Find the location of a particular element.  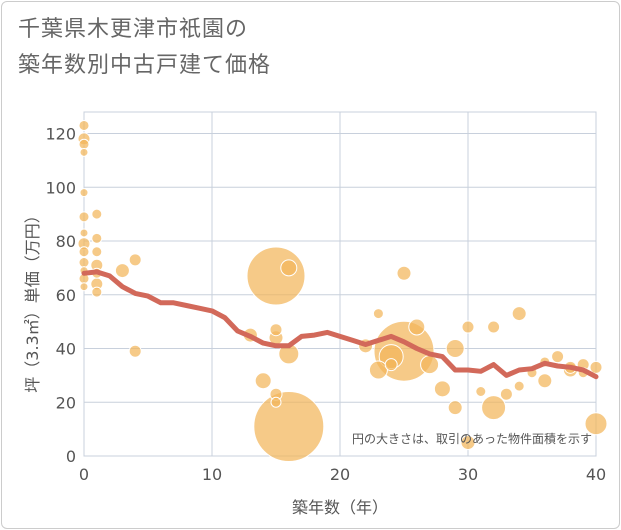

y-tick-label: 80 is located at coordinates (66, 241).